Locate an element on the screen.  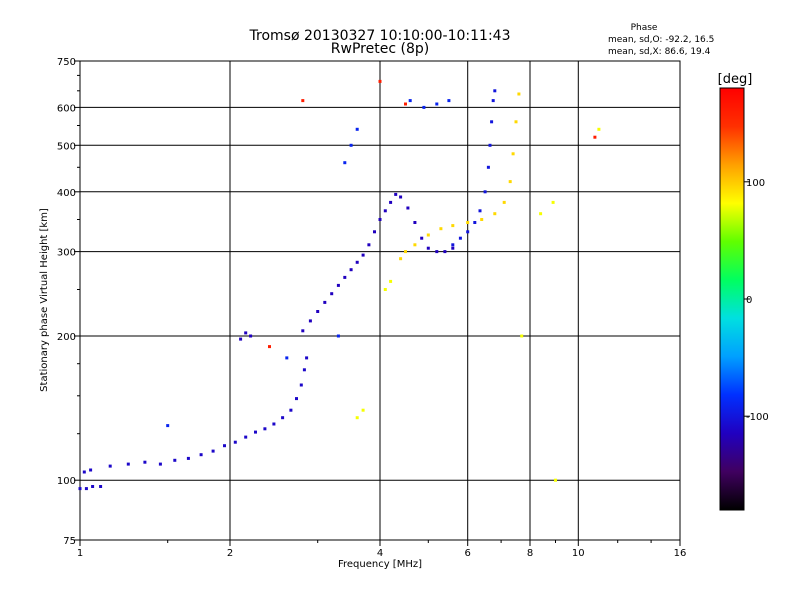
colorbar-tick-label: 0 is located at coordinates (749, 300).